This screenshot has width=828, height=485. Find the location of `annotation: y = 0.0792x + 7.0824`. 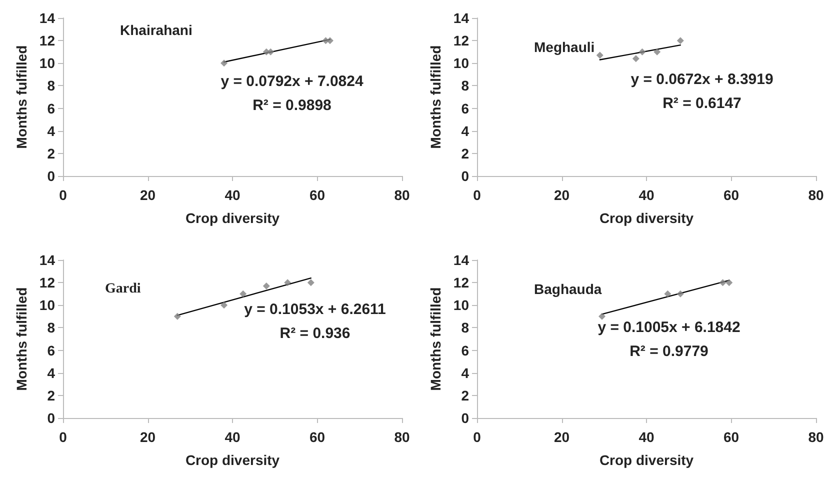

annotation: y = 0.0792x + 7.0824 is located at coordinates (292, 81).